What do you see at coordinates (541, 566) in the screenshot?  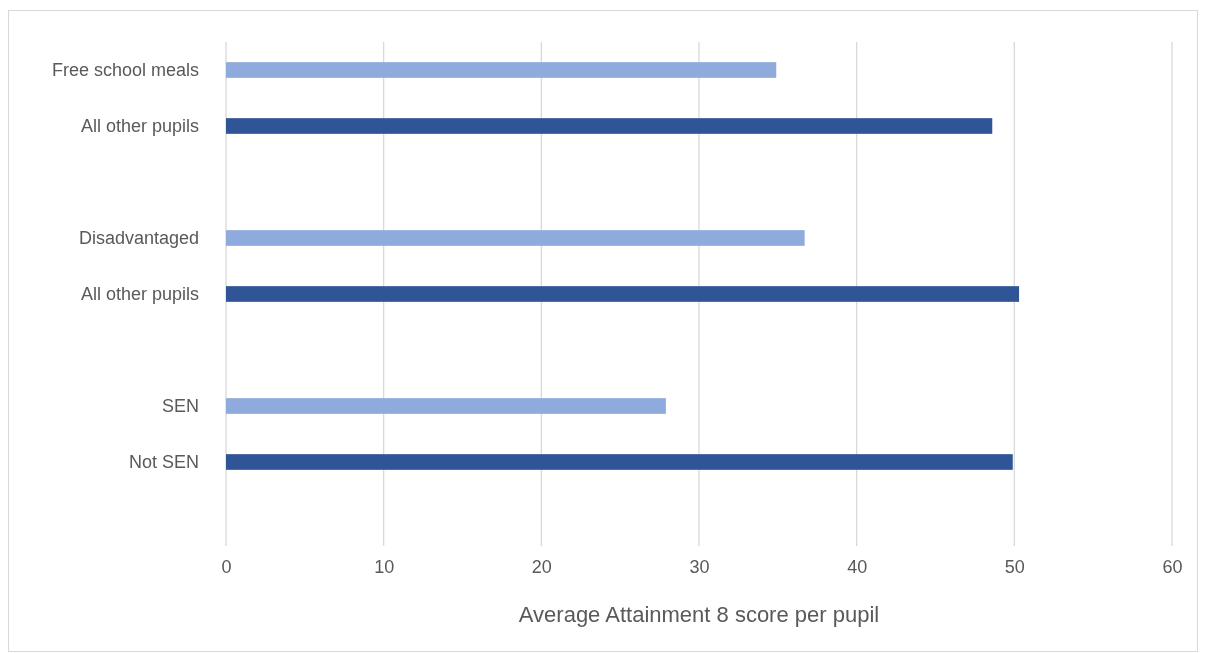 I see `x-tick-label: 20` at bounding box center [541, 566].